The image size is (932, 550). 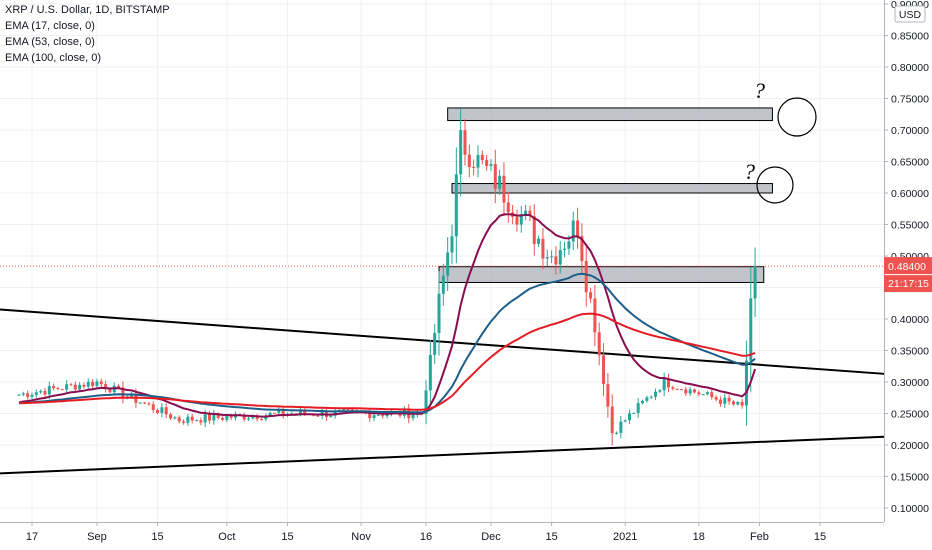 What do you see at coordinates (53, 58) in the screenshot?
I see `ema100-legend: EMA (100, close, 0)` at bounding box center [53, 58].